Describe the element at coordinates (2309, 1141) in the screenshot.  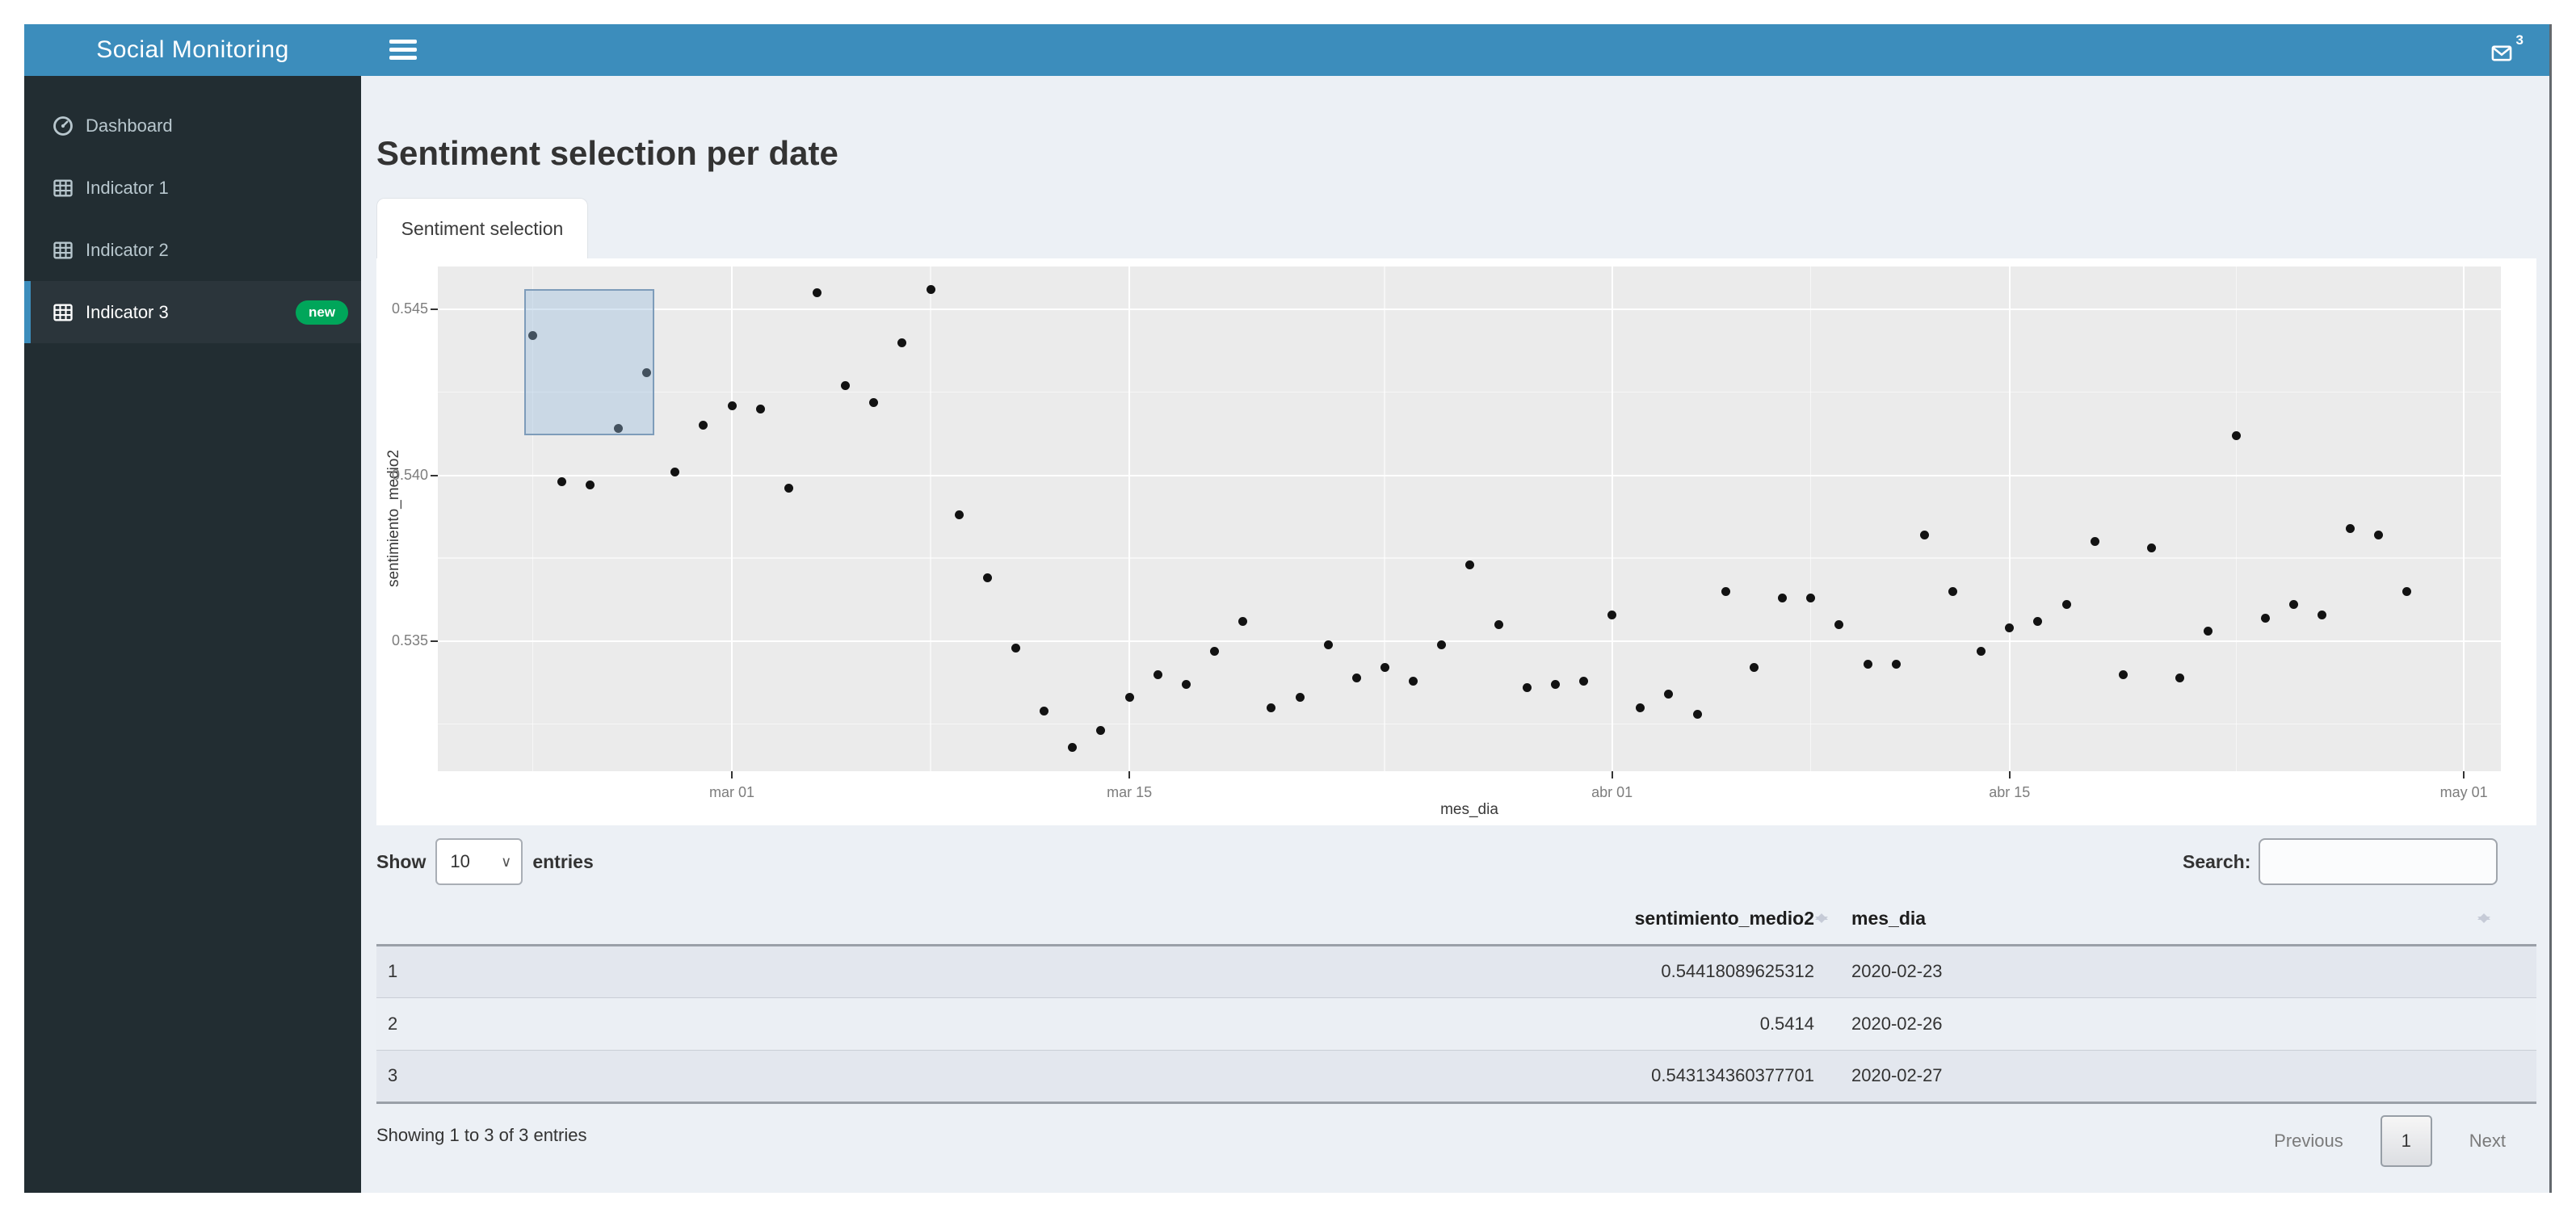
I see `previous-page-button: Previous` at that location.